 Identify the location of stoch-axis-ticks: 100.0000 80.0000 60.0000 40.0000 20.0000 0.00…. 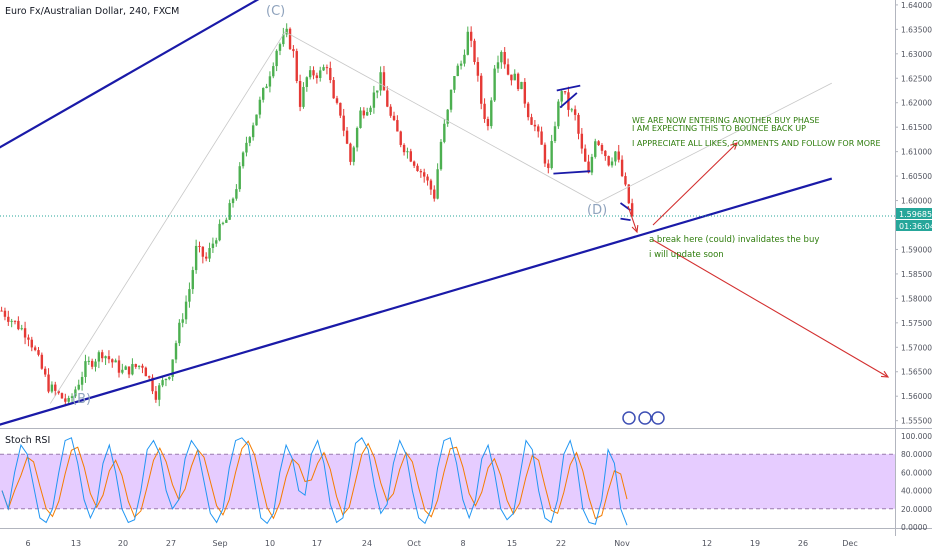
(916, 482).